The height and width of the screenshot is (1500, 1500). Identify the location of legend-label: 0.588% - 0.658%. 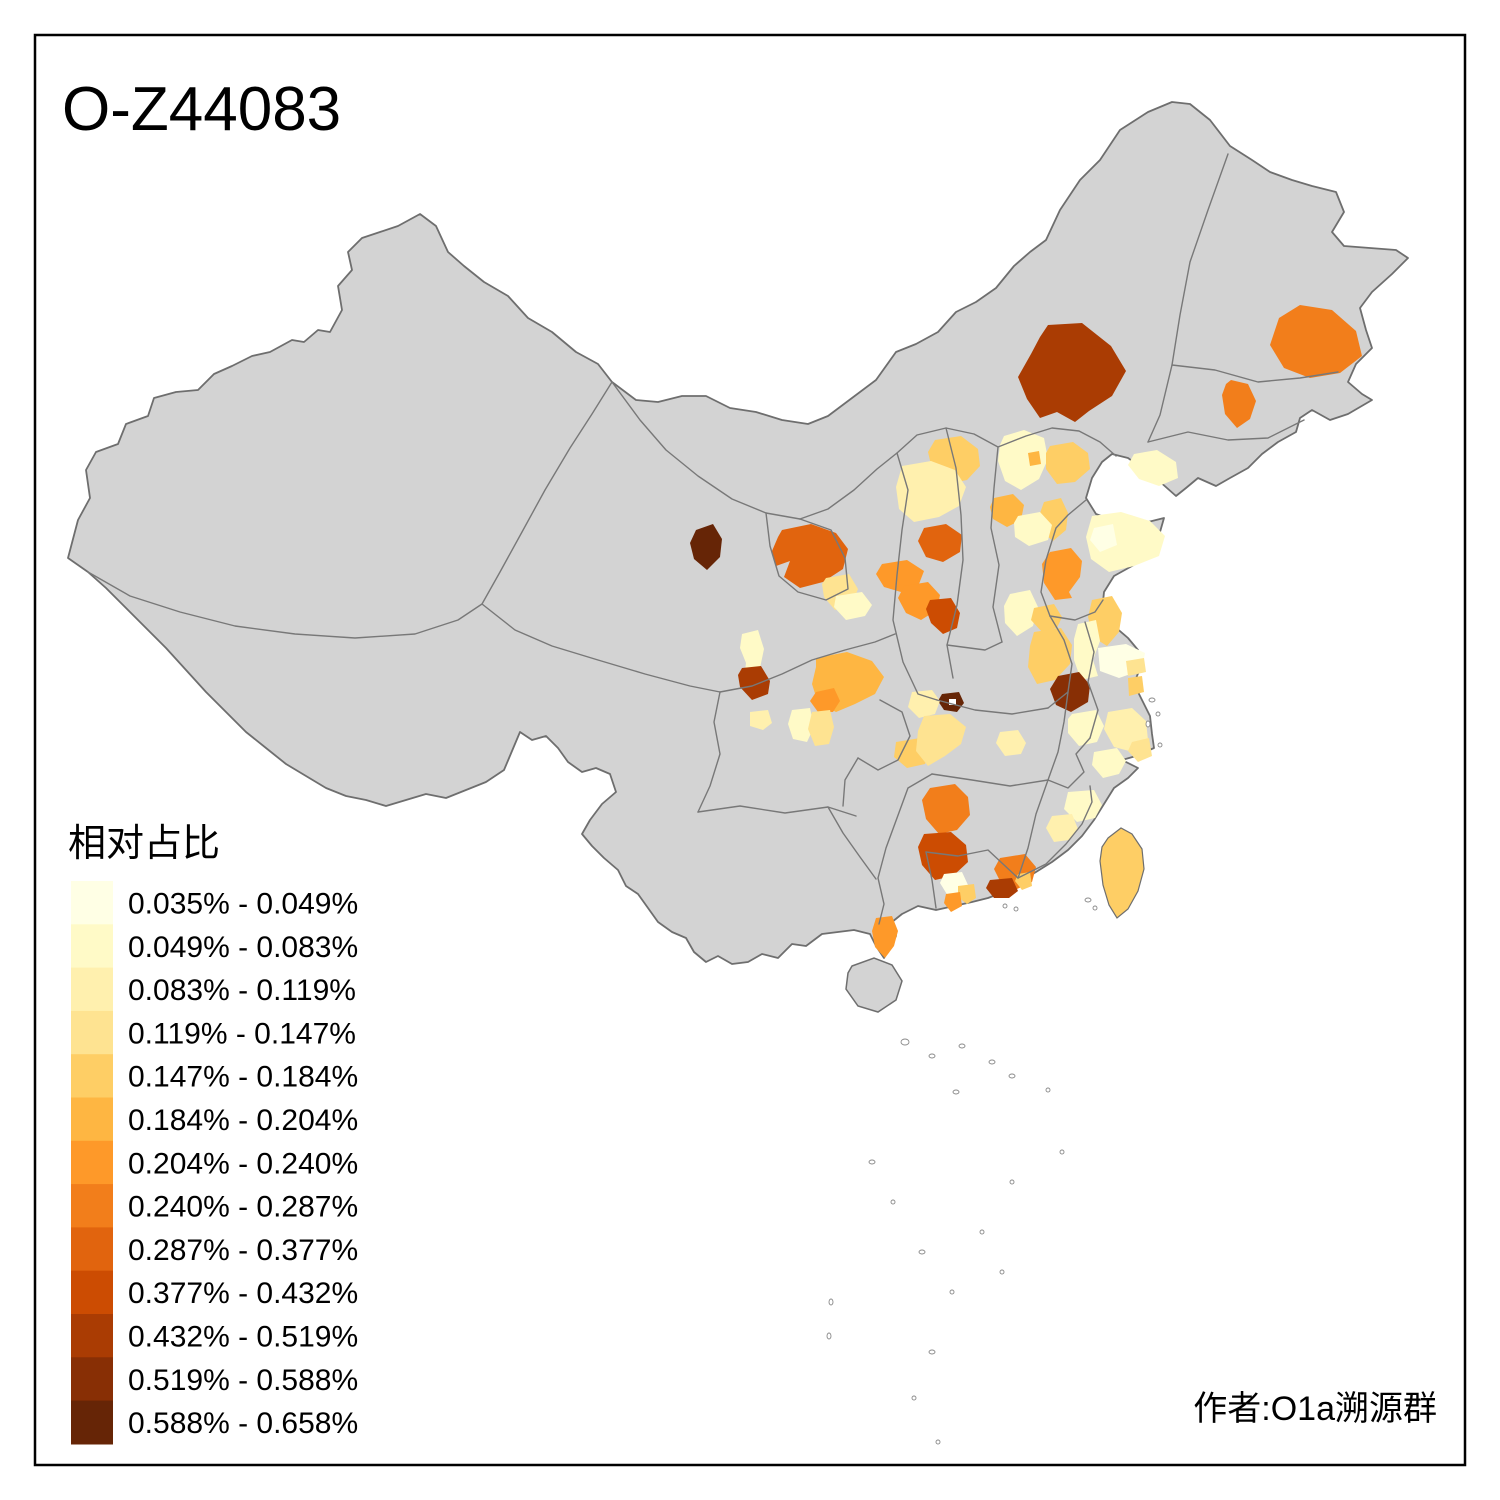
(243, 1423).